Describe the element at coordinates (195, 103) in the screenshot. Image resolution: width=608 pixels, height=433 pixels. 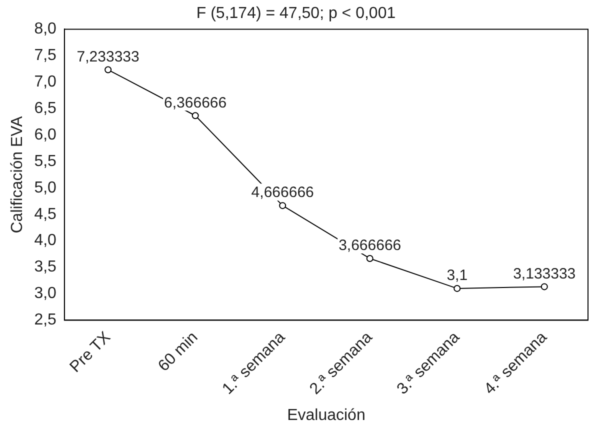
I see `data-label: 6,366666` at that location.